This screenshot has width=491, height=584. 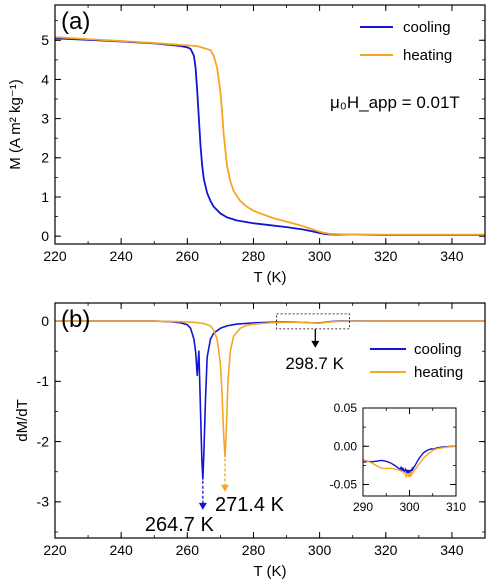 What do you see at coordinates (45, 79) in the screenshot?
I see `y-tick-label: 4` at bounding box center [45, 79].